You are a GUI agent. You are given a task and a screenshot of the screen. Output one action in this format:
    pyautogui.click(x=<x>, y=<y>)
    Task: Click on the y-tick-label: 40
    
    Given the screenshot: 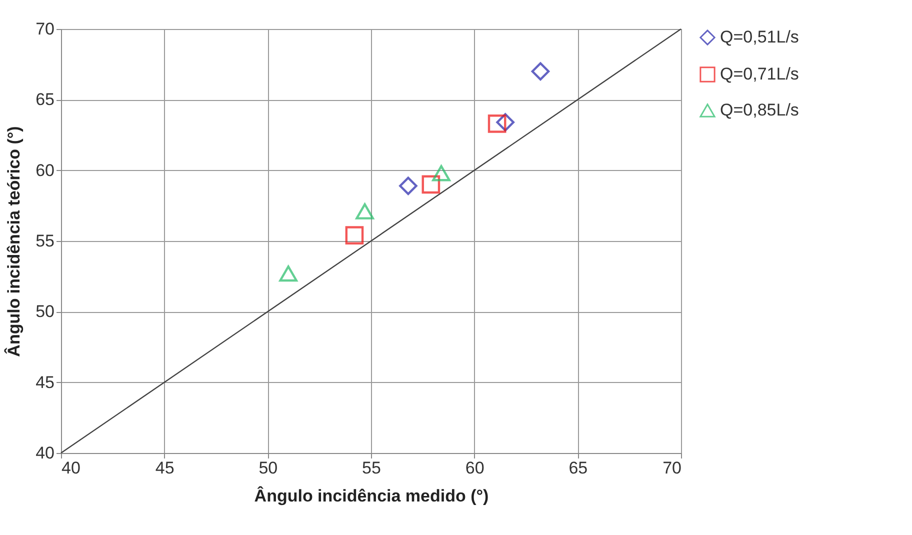 What is the action you would take?
    pyautogui.click(x=45, y=453)
    